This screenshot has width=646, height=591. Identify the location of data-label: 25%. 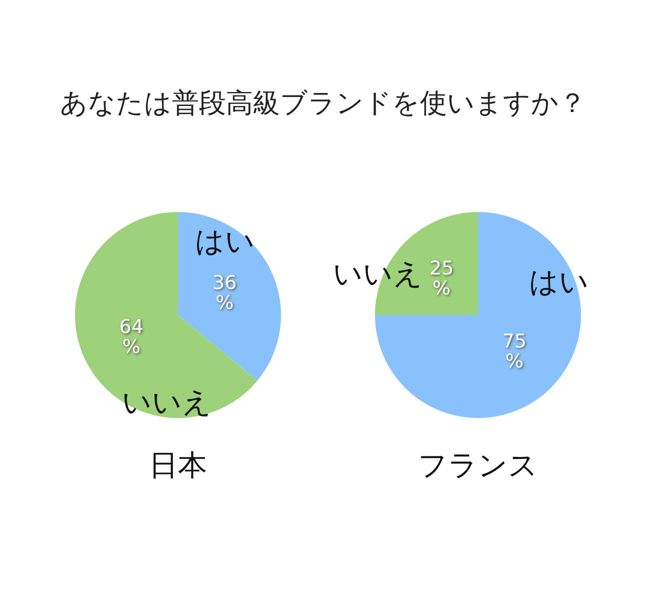
(441, 279).